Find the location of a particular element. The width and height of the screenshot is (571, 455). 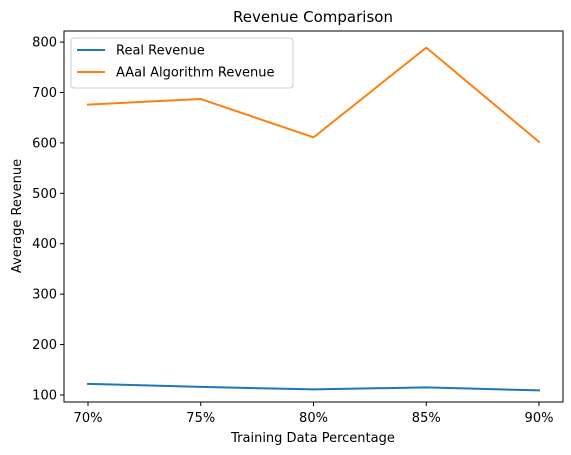

x-axis-label: Training Data Percentage is located at coordinates (312, 438).